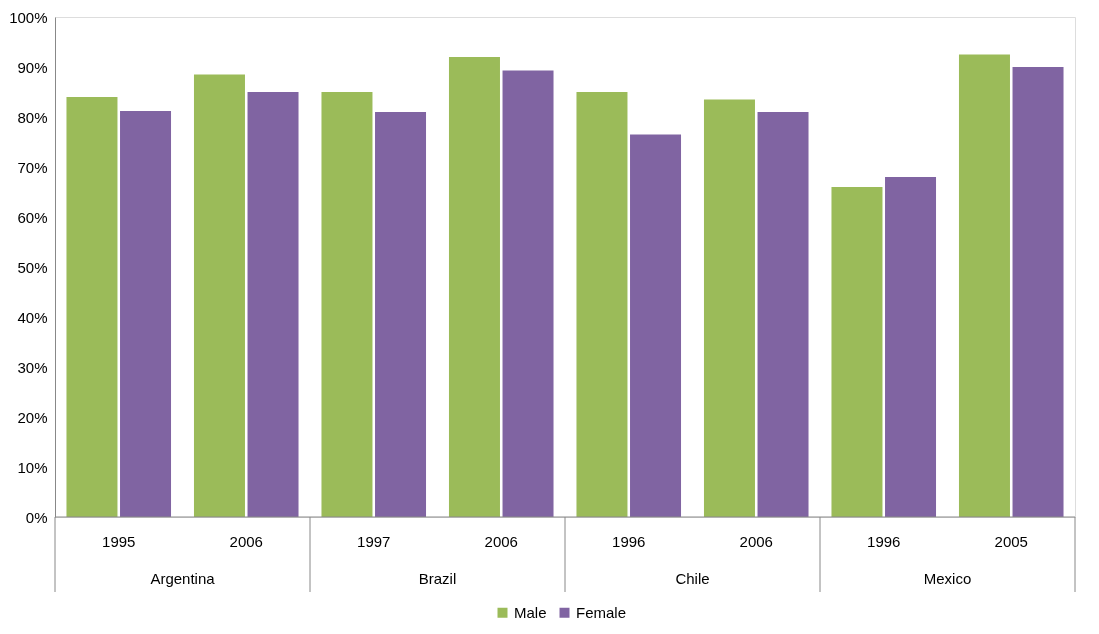  Describe the element at coordinates (32, 417) in the screenshot. I see `y-tick-label: 20%` at that location.